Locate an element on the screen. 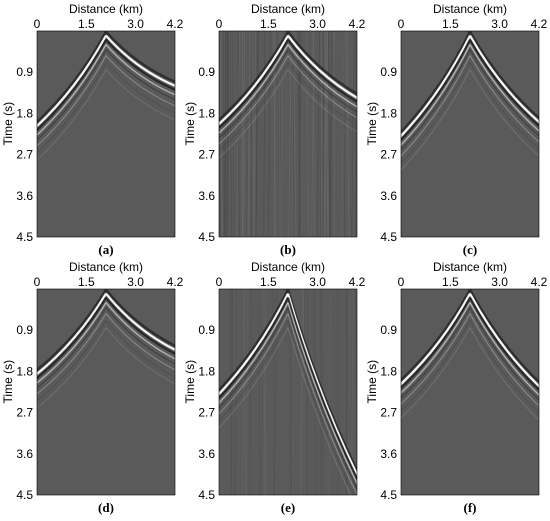 Image resolution: width=550 pixels, height=521 pixels. panel-caption: (e) is located at coordinates (288, 507).